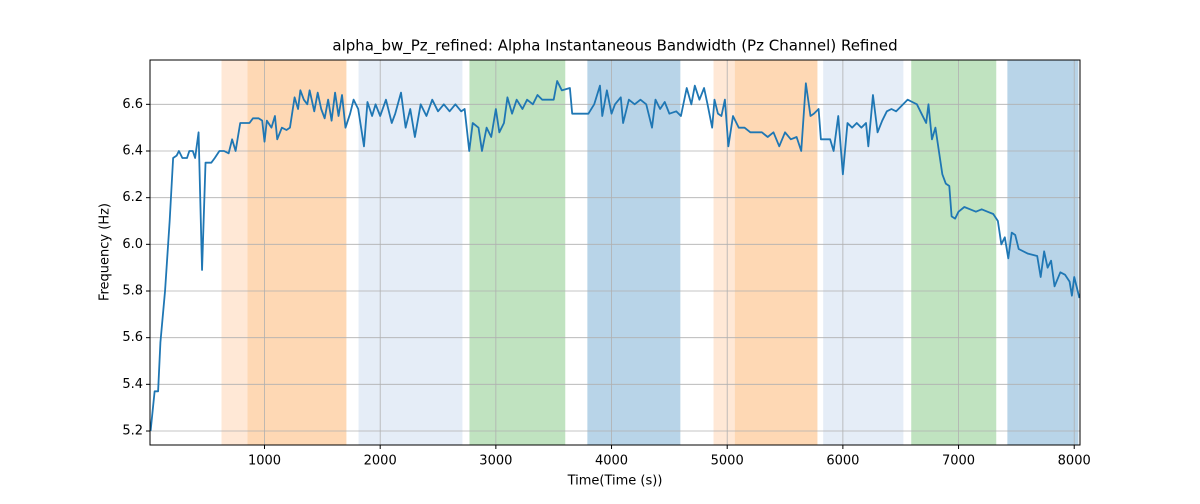  Describe the element at coordinates (615, 481) in the screenshot. I see `x-axis-label: Time(Time (s))` at that location.